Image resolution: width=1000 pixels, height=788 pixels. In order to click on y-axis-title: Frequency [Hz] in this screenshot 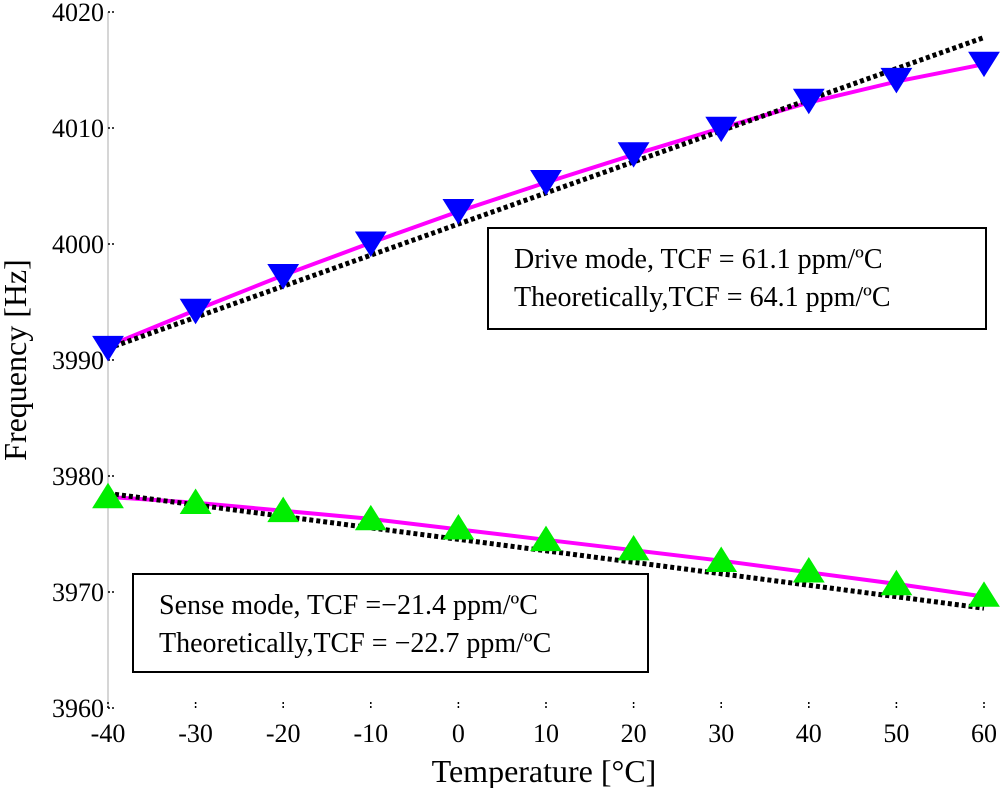, I will do `click(16, 360)`.